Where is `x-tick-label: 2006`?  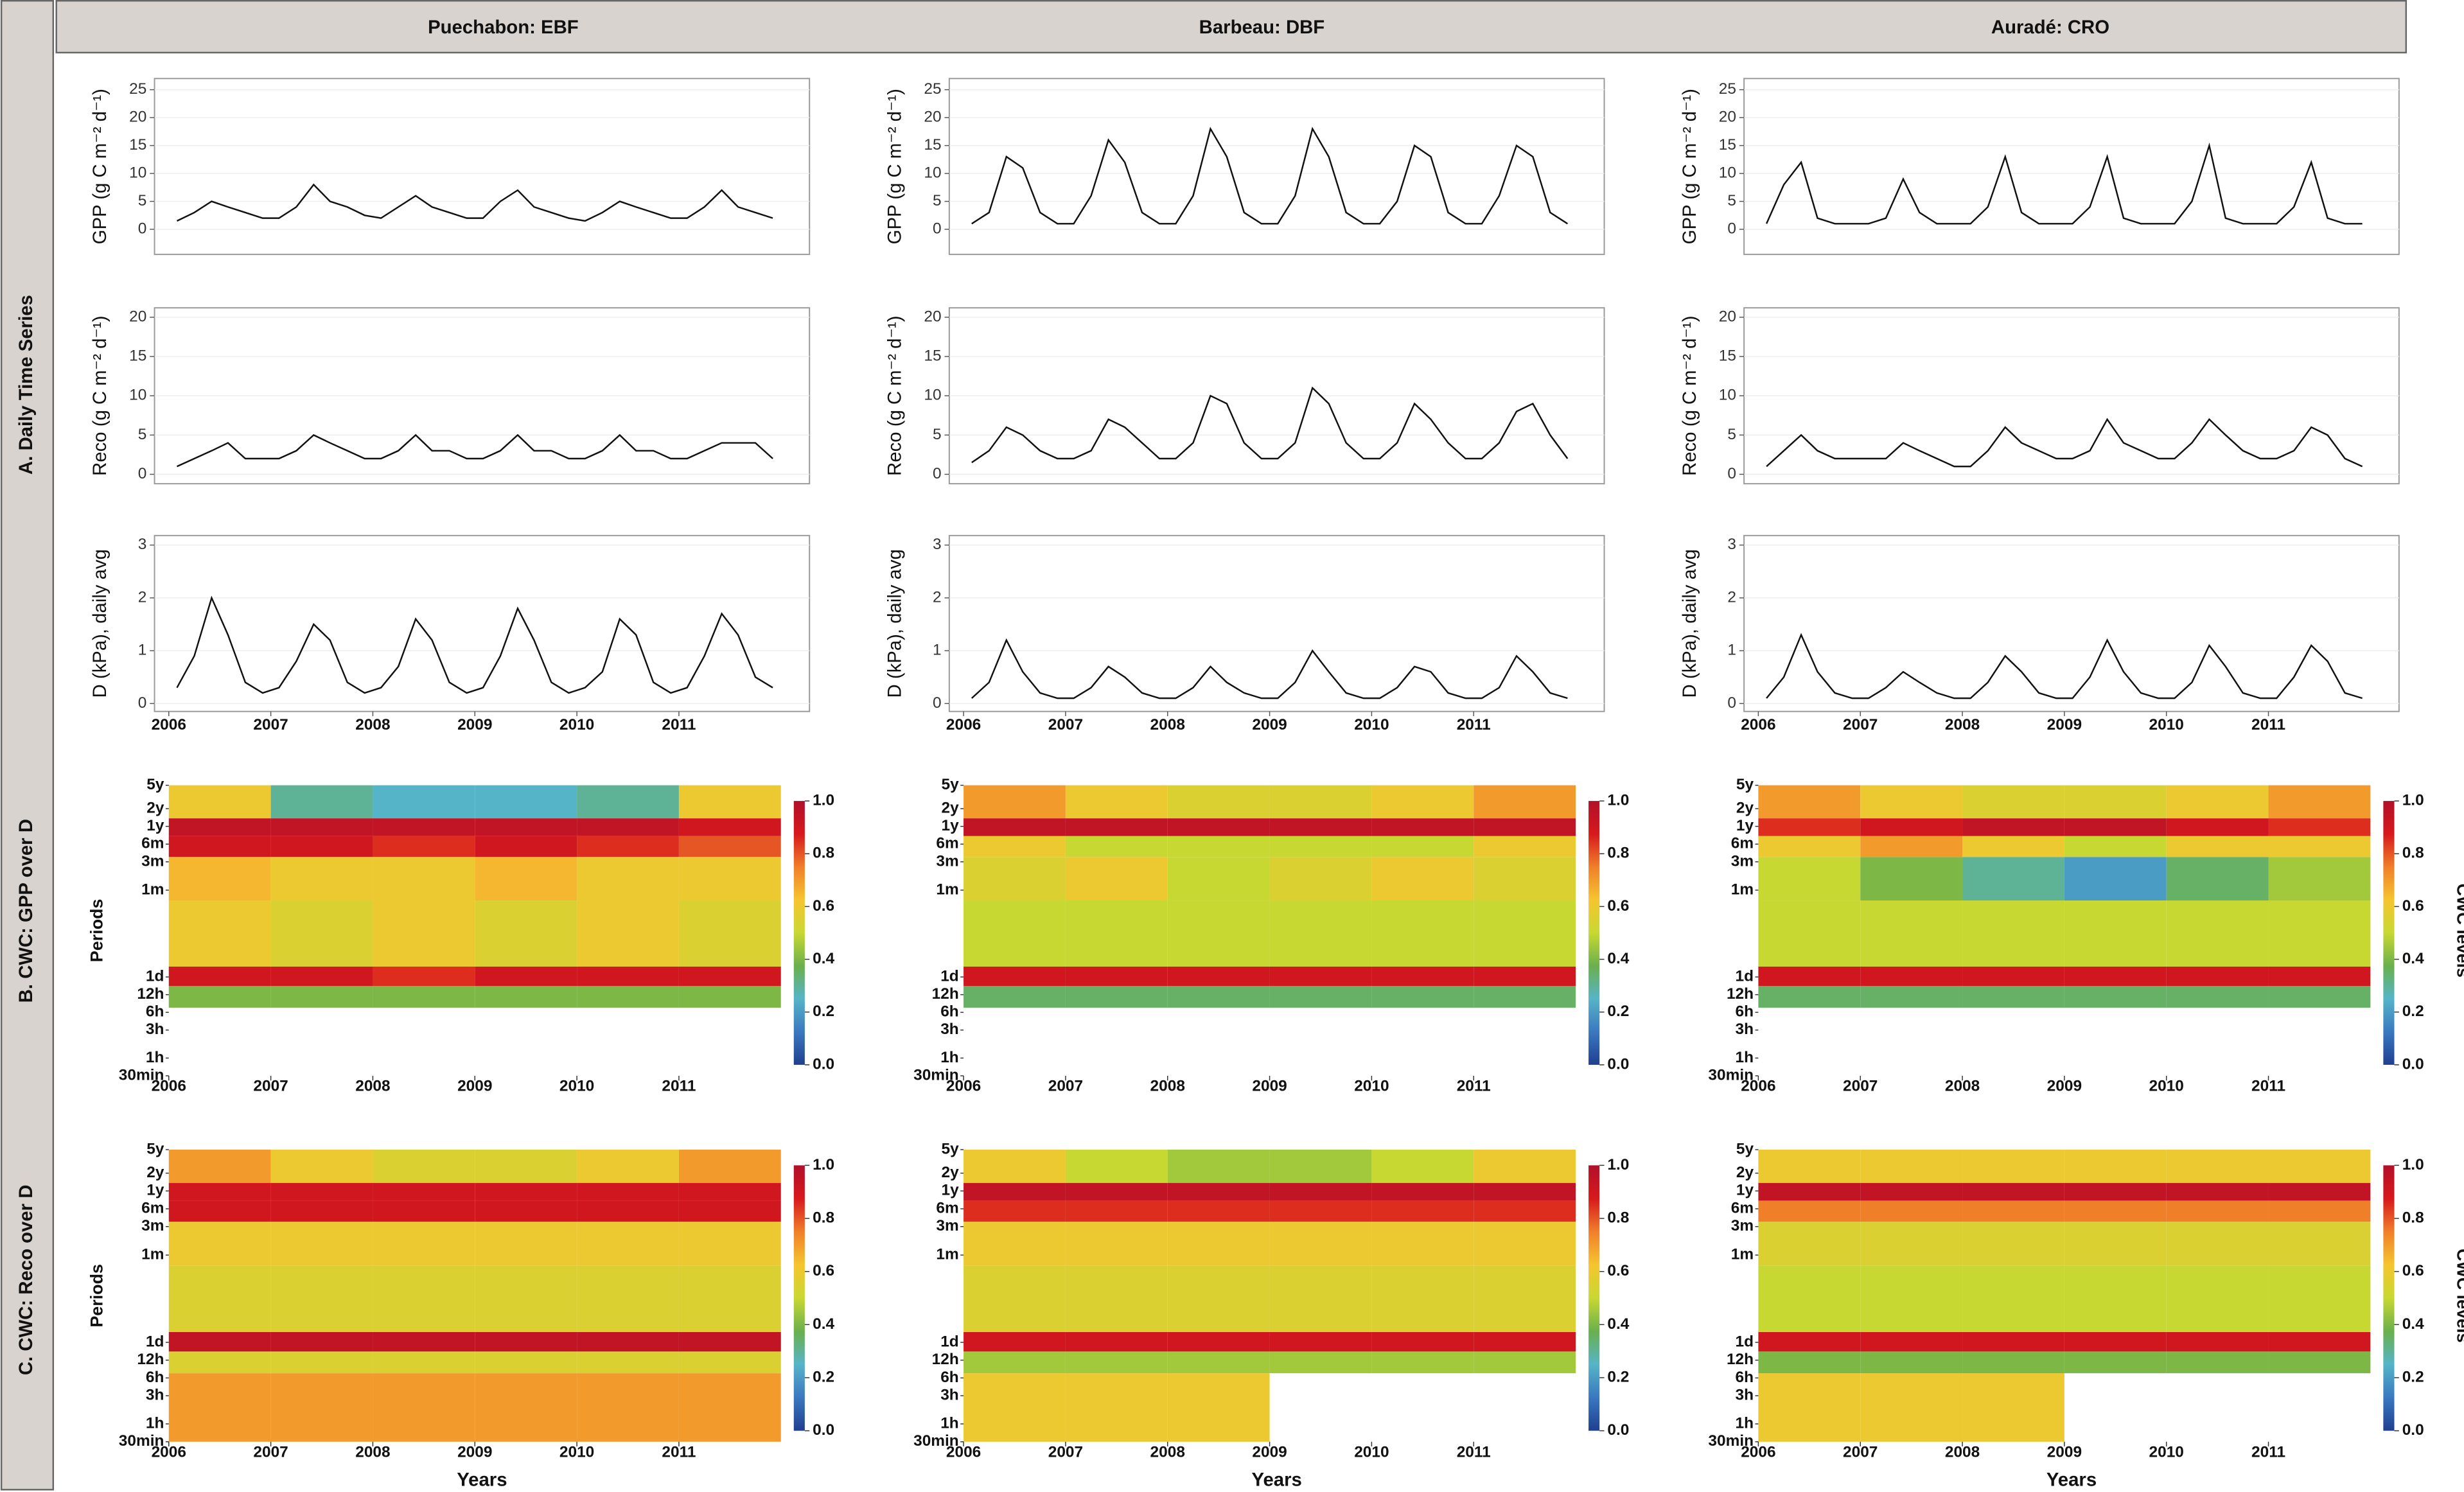
x-tick-label: 2006 is located at coordinates (169, 1452).